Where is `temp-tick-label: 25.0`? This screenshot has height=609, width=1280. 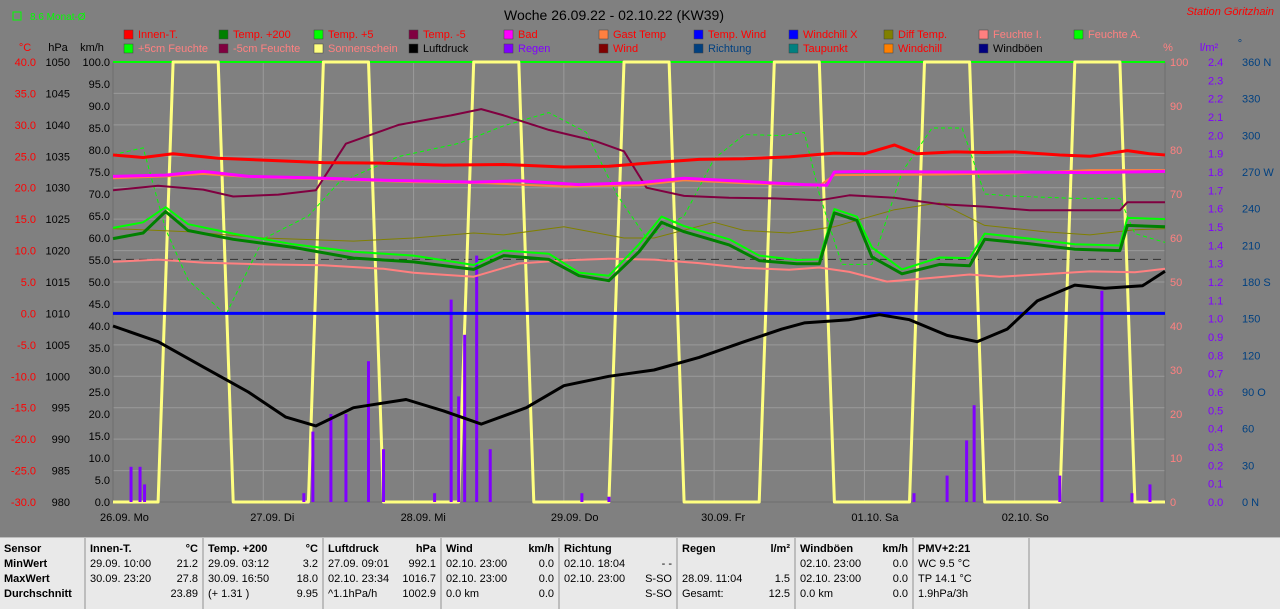
temp-tick-label: 25.0 is located at coordinates (25, 157).